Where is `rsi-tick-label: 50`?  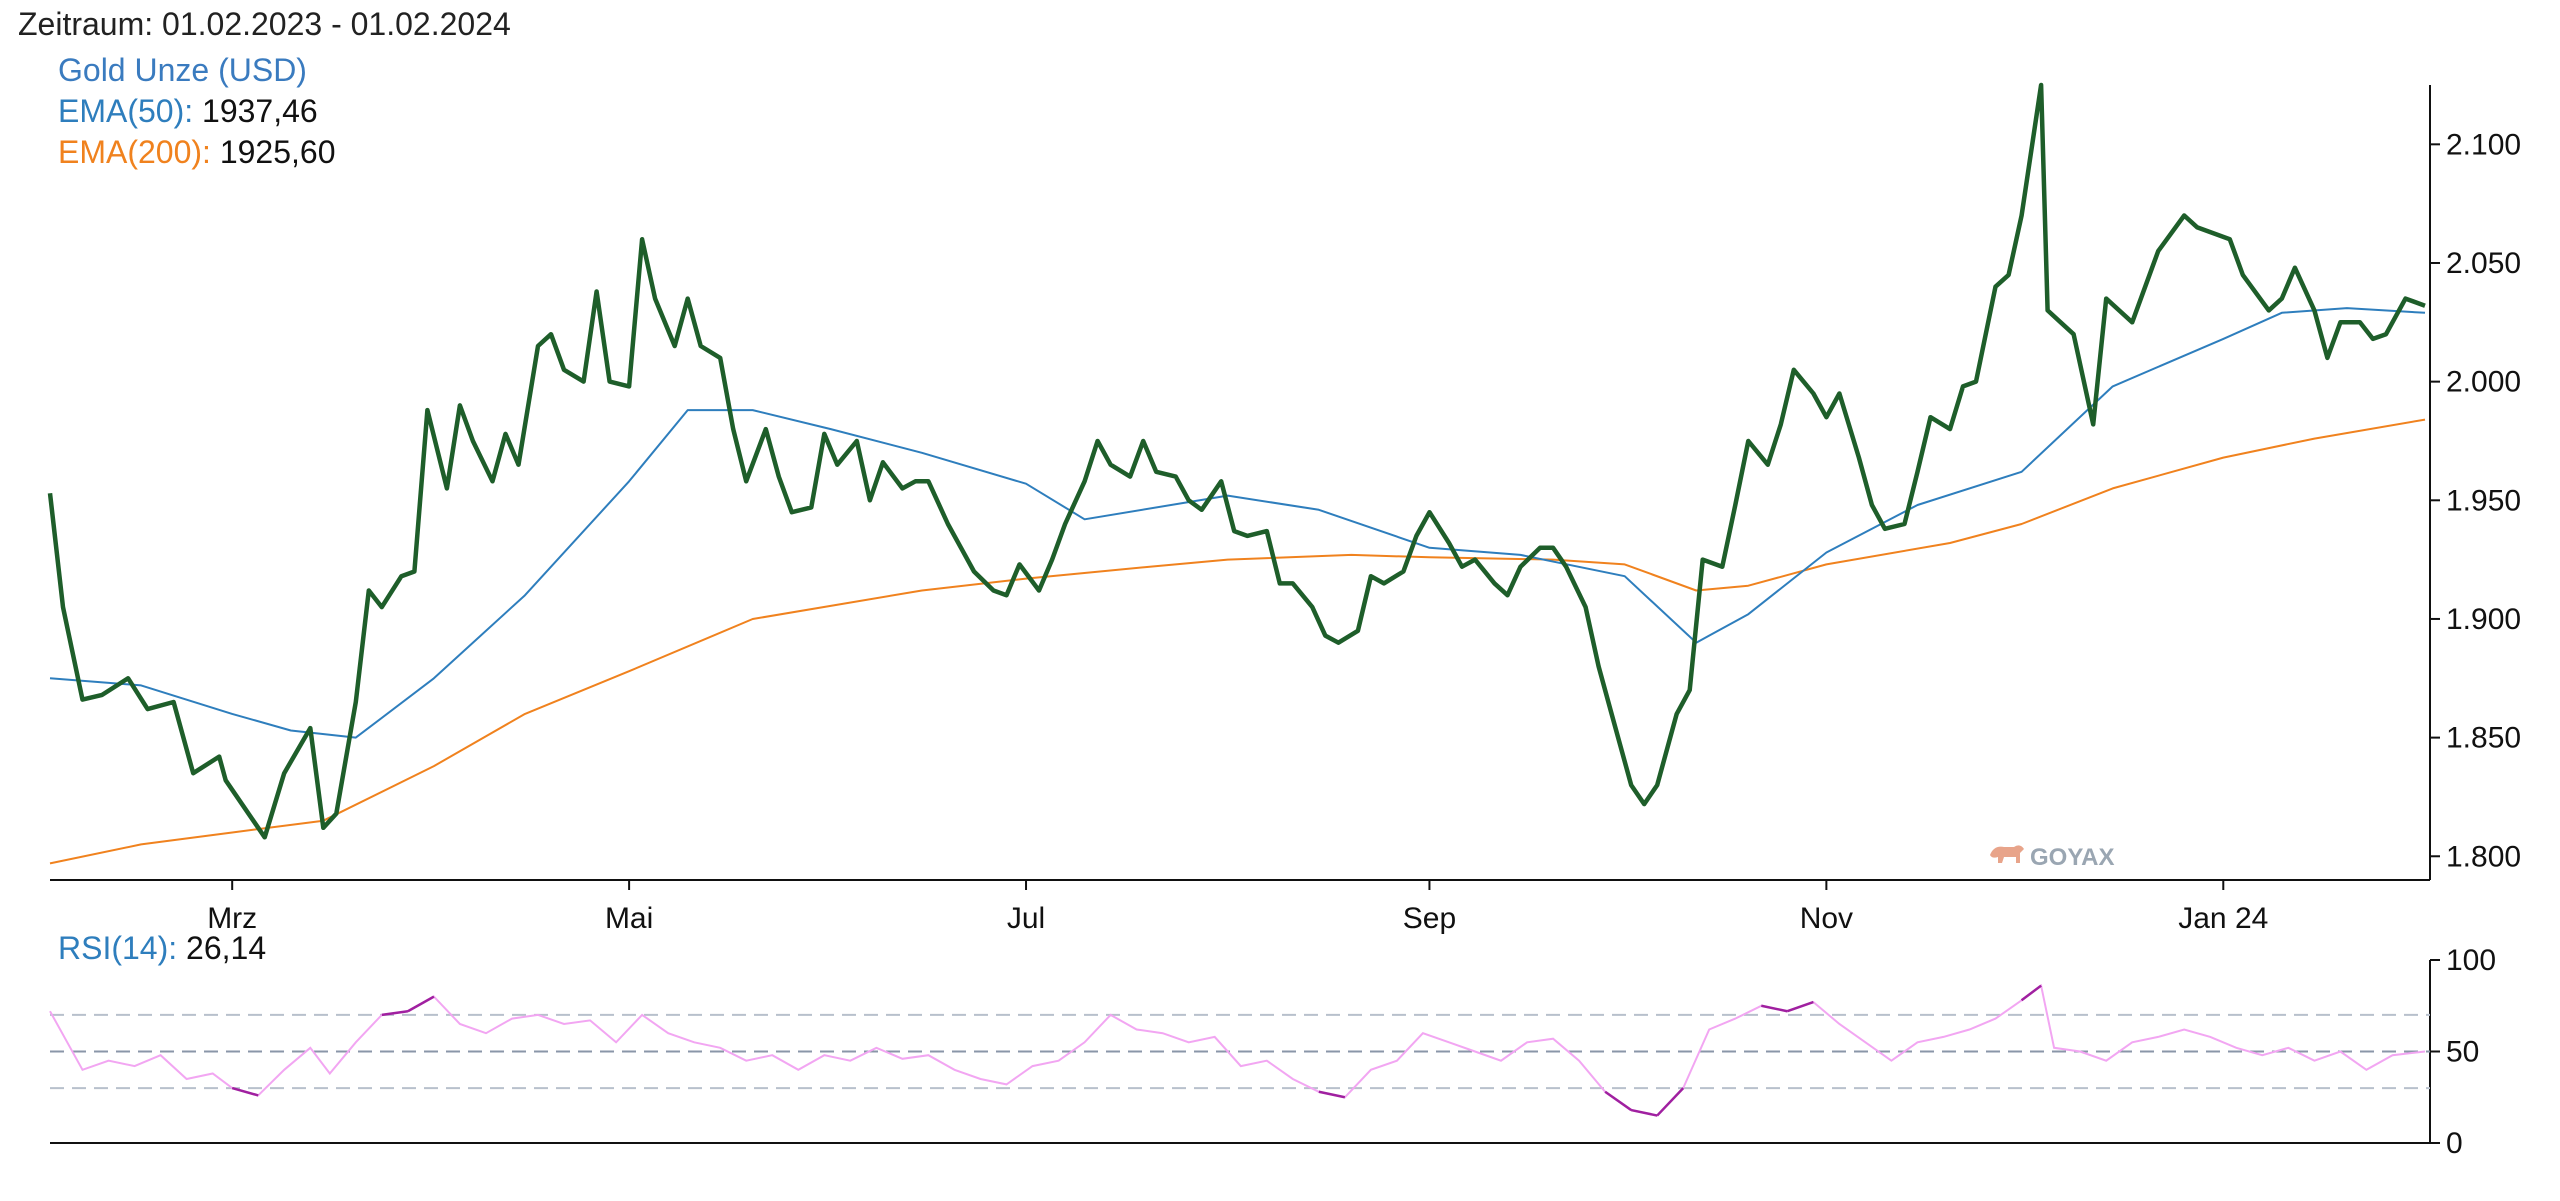 rsi-tick-label: 50 is located at coordinates (2462, 1052).